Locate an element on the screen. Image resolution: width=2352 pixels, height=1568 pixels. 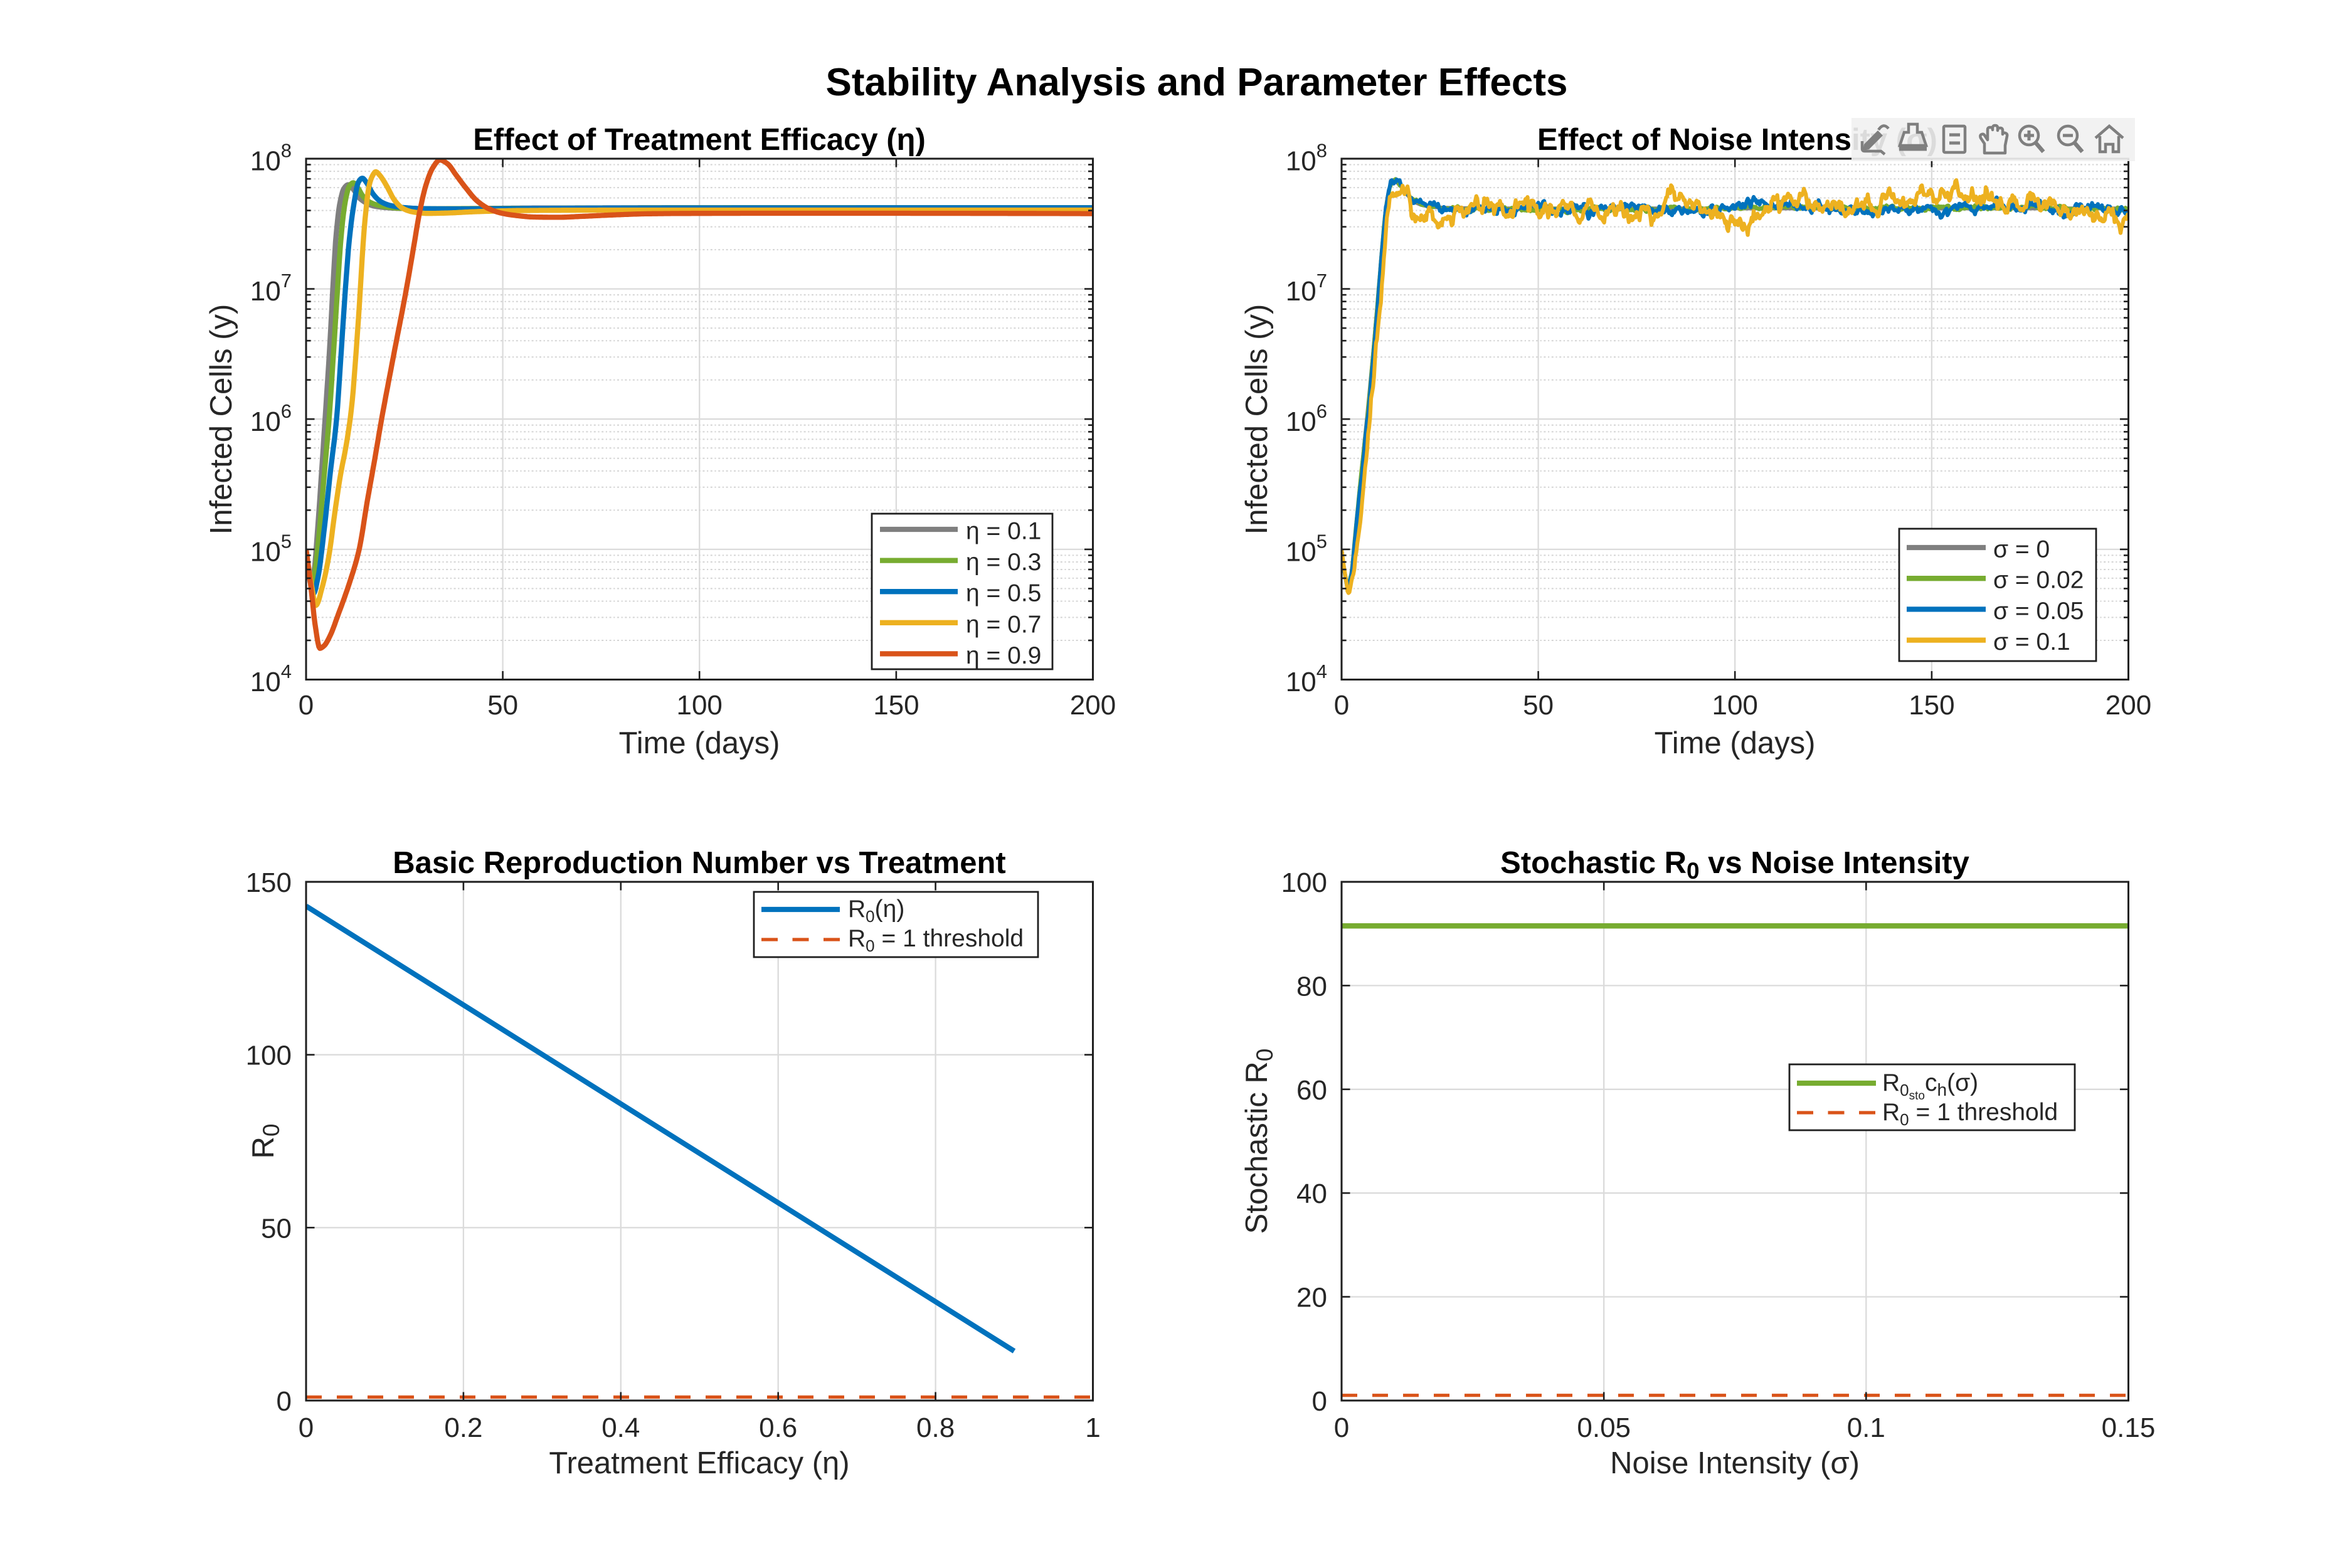
svg-text: 40 is located at coordinates (1311, 1194).